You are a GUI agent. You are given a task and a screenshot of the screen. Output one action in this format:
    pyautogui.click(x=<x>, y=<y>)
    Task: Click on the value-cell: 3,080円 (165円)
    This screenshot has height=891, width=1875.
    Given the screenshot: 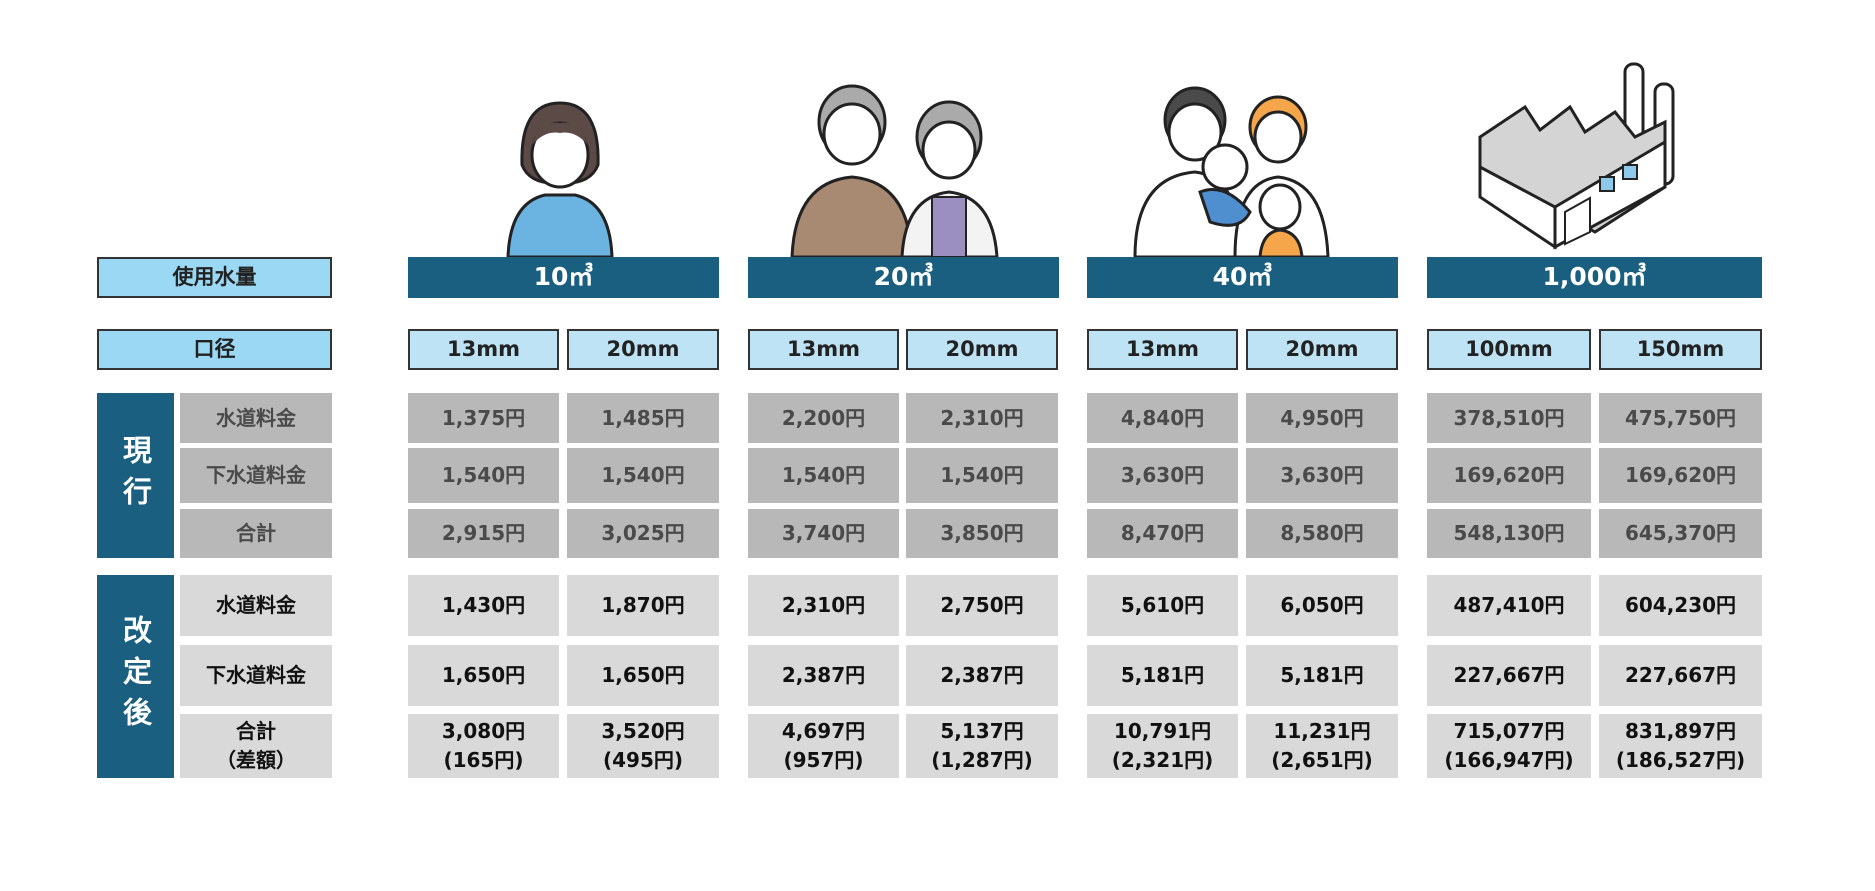 What is the action you would take?
    pyautogui.click(x=483, y=746)
    